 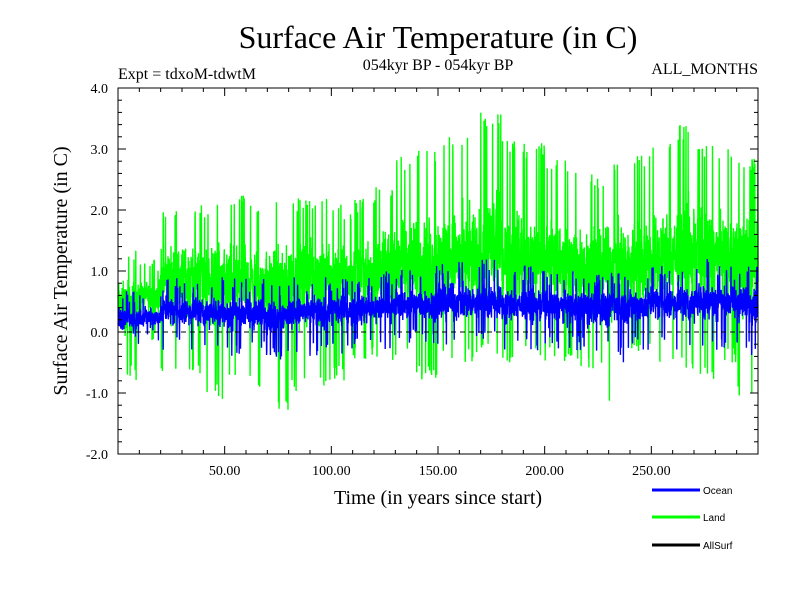 What do you see at coordinates (717, 491) in the screenshot?
I see `legend-label-ocean: Ocean` at bounding box center [717, 491].